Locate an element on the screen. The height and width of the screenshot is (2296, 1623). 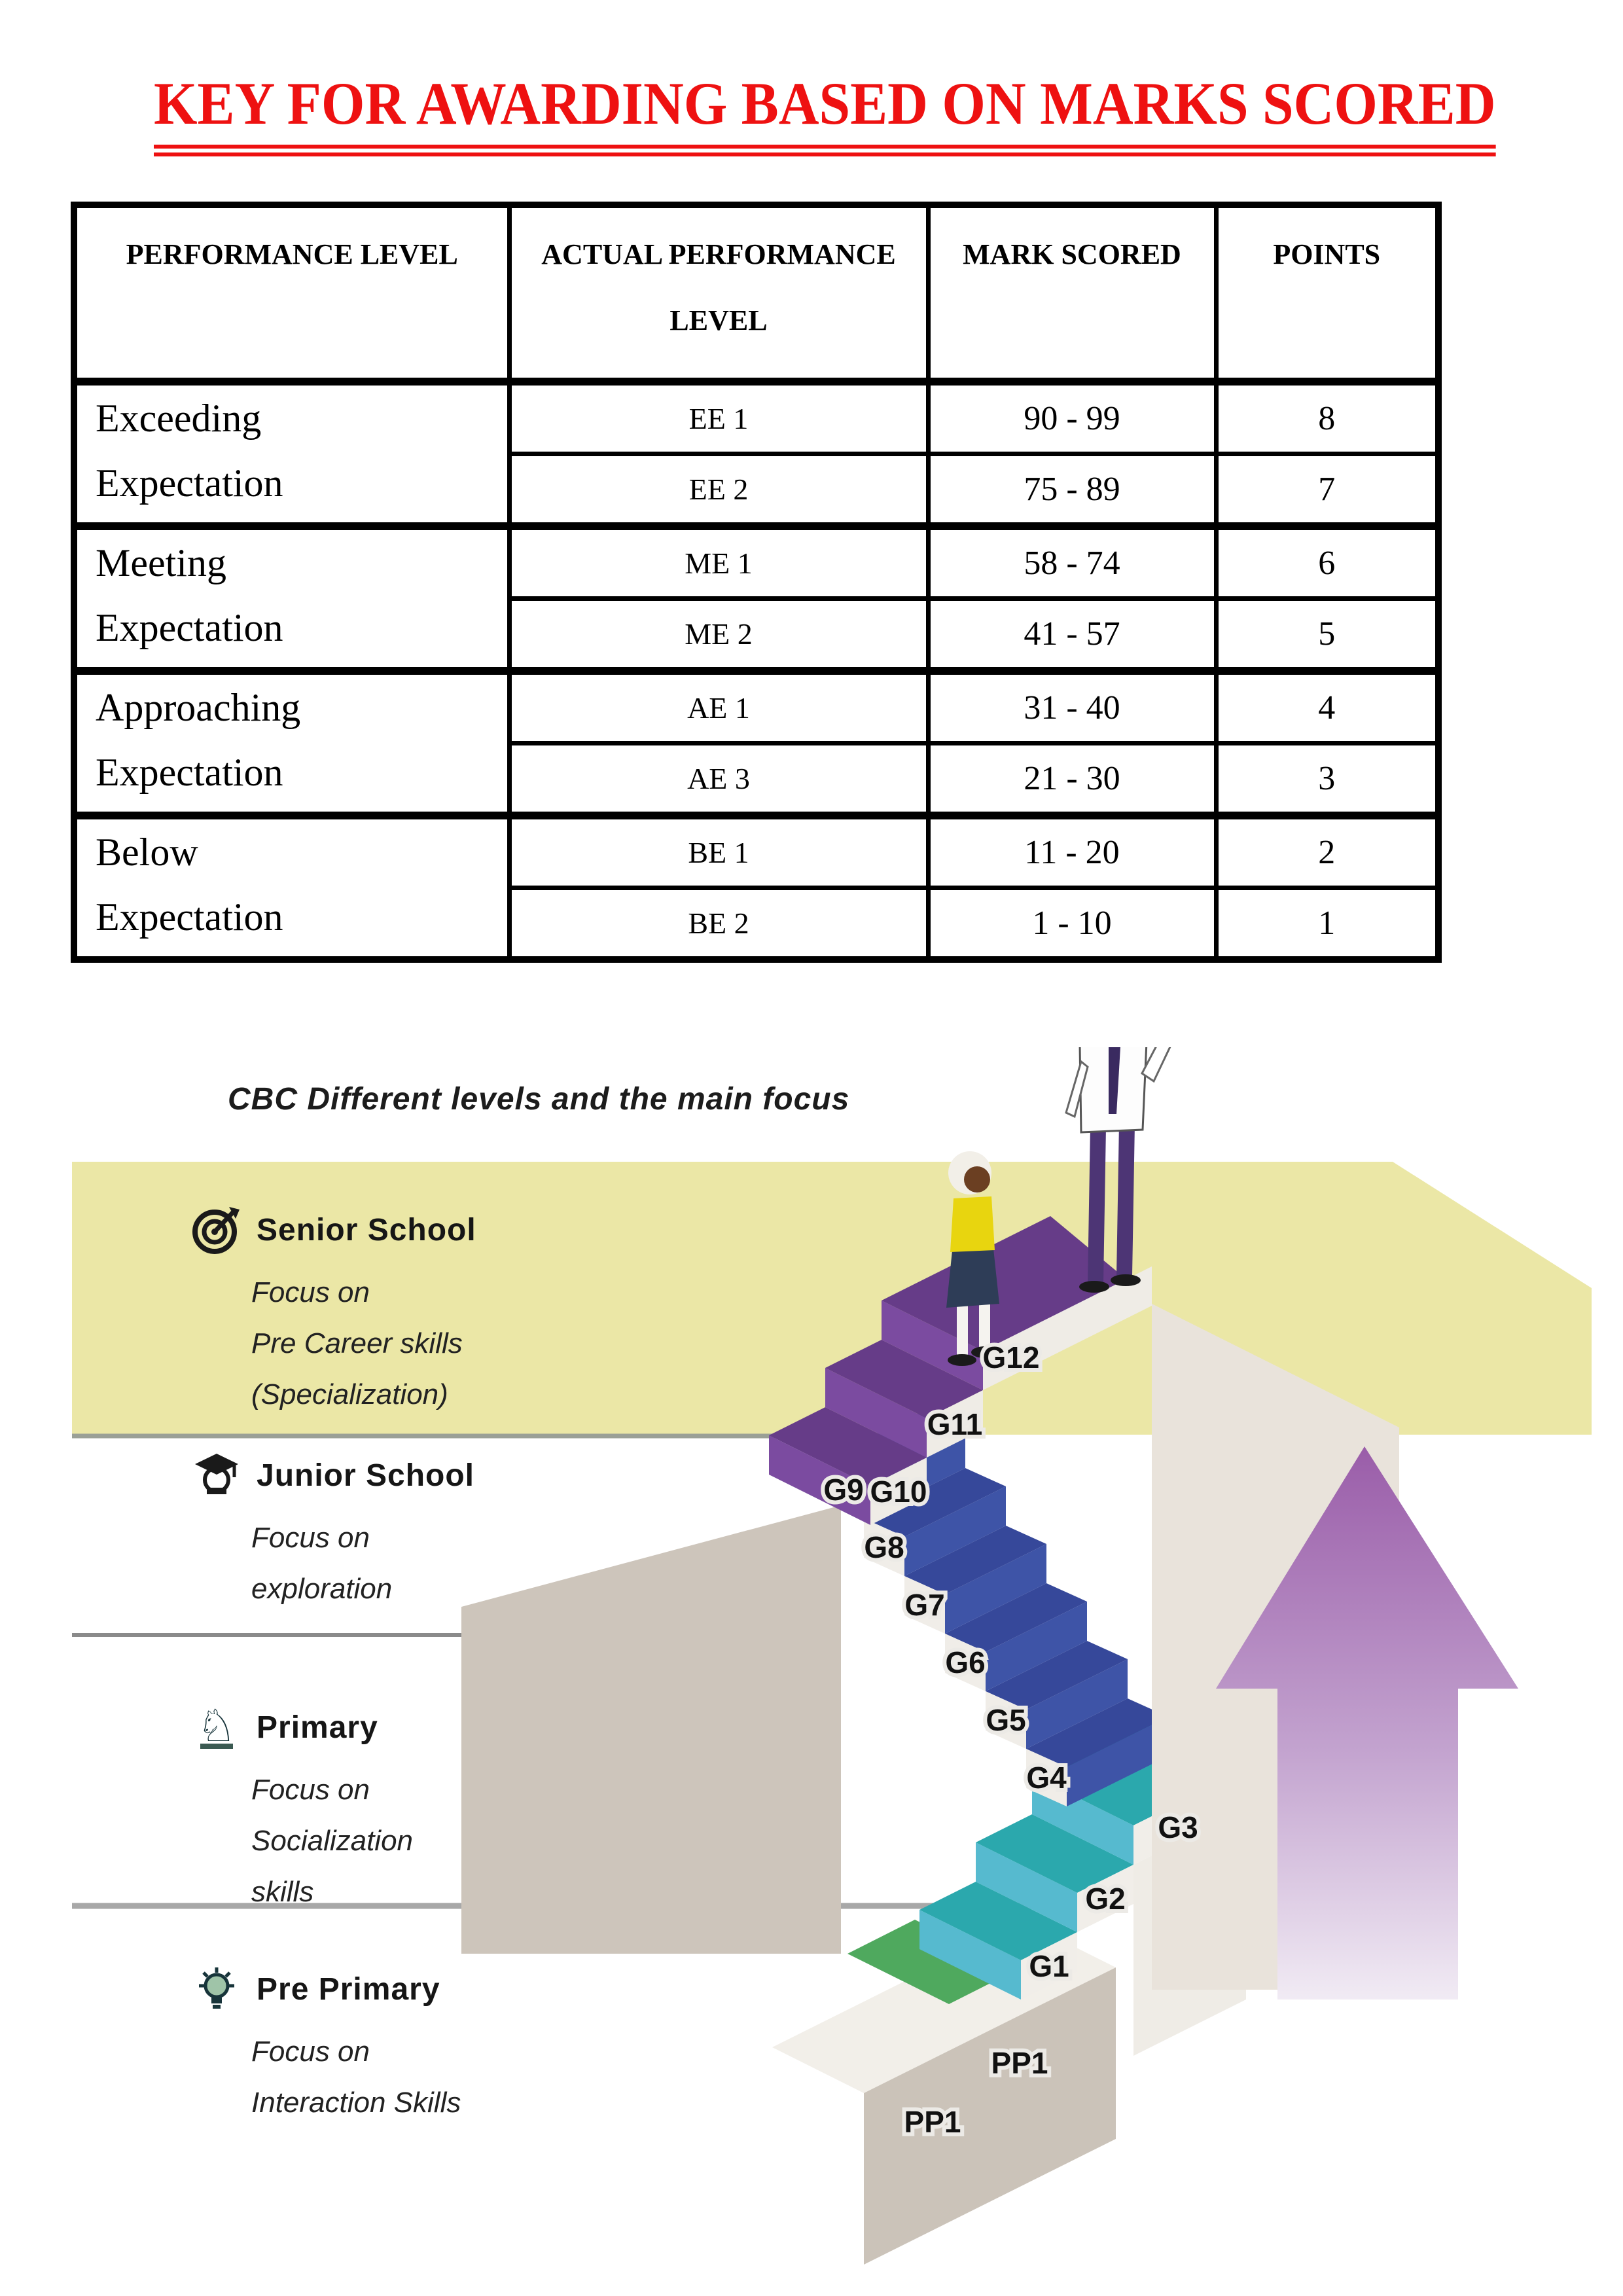
actual-level: ME 1 is located at coordinates (719, 561).